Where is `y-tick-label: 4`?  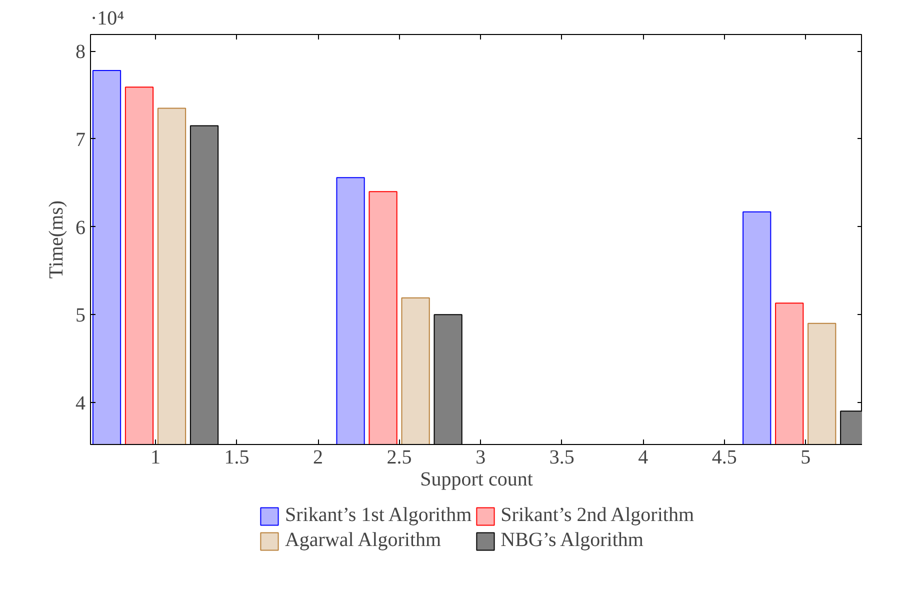 y-tick-label: 4 is located at coordinates (81, 403).